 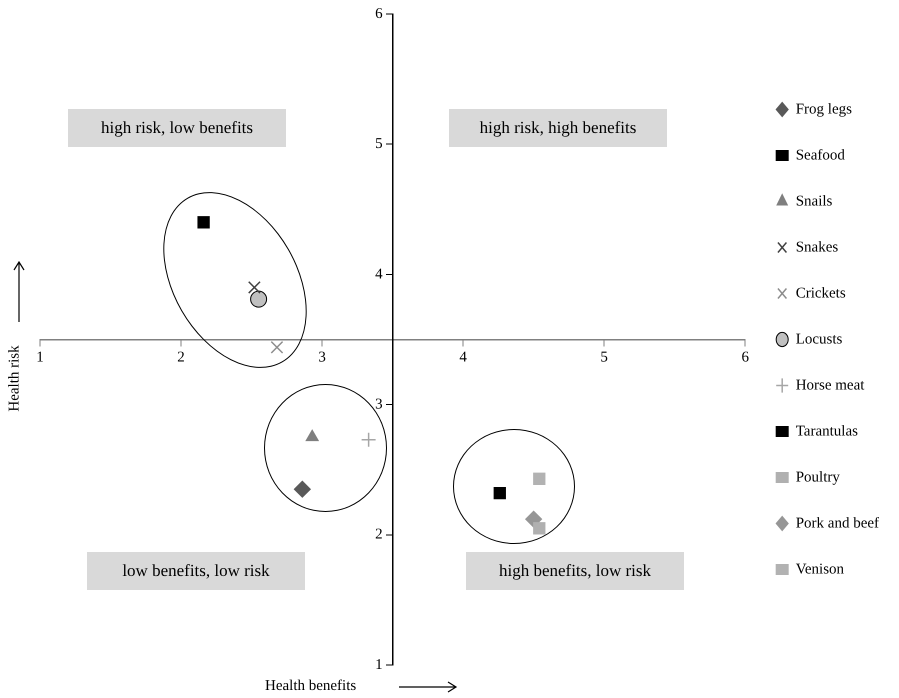 I want to click on legend-label: Crickets, so click(x=821, y=293).